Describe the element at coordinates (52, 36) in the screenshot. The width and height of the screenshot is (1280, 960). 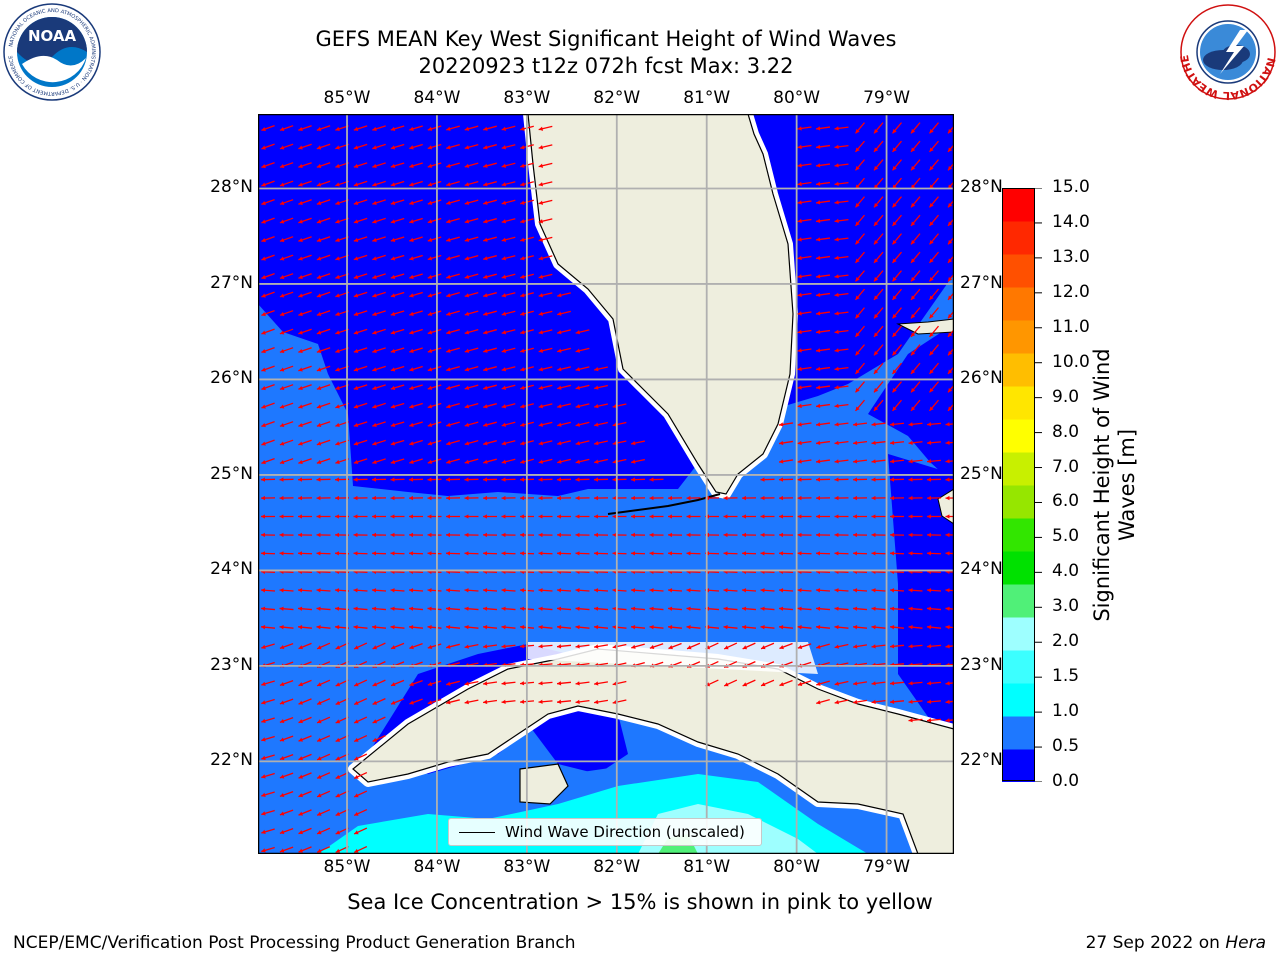
I see `noaa-logo-text: NOAA` at that location.